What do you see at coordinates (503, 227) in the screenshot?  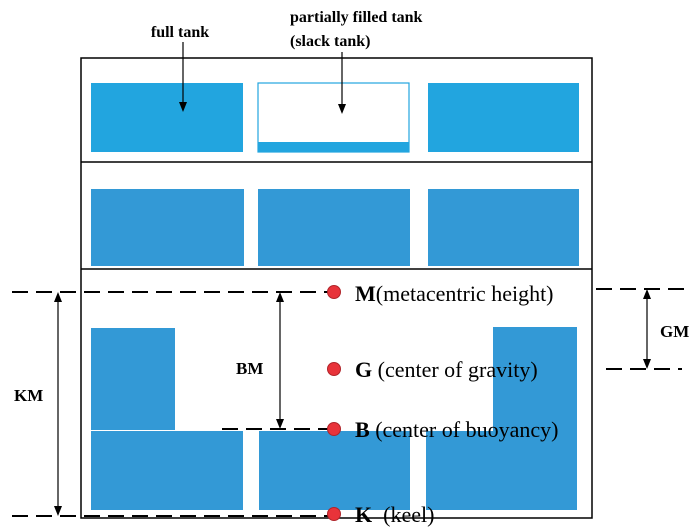 I see `tank-mid-right` at bounding box center [503, 227].